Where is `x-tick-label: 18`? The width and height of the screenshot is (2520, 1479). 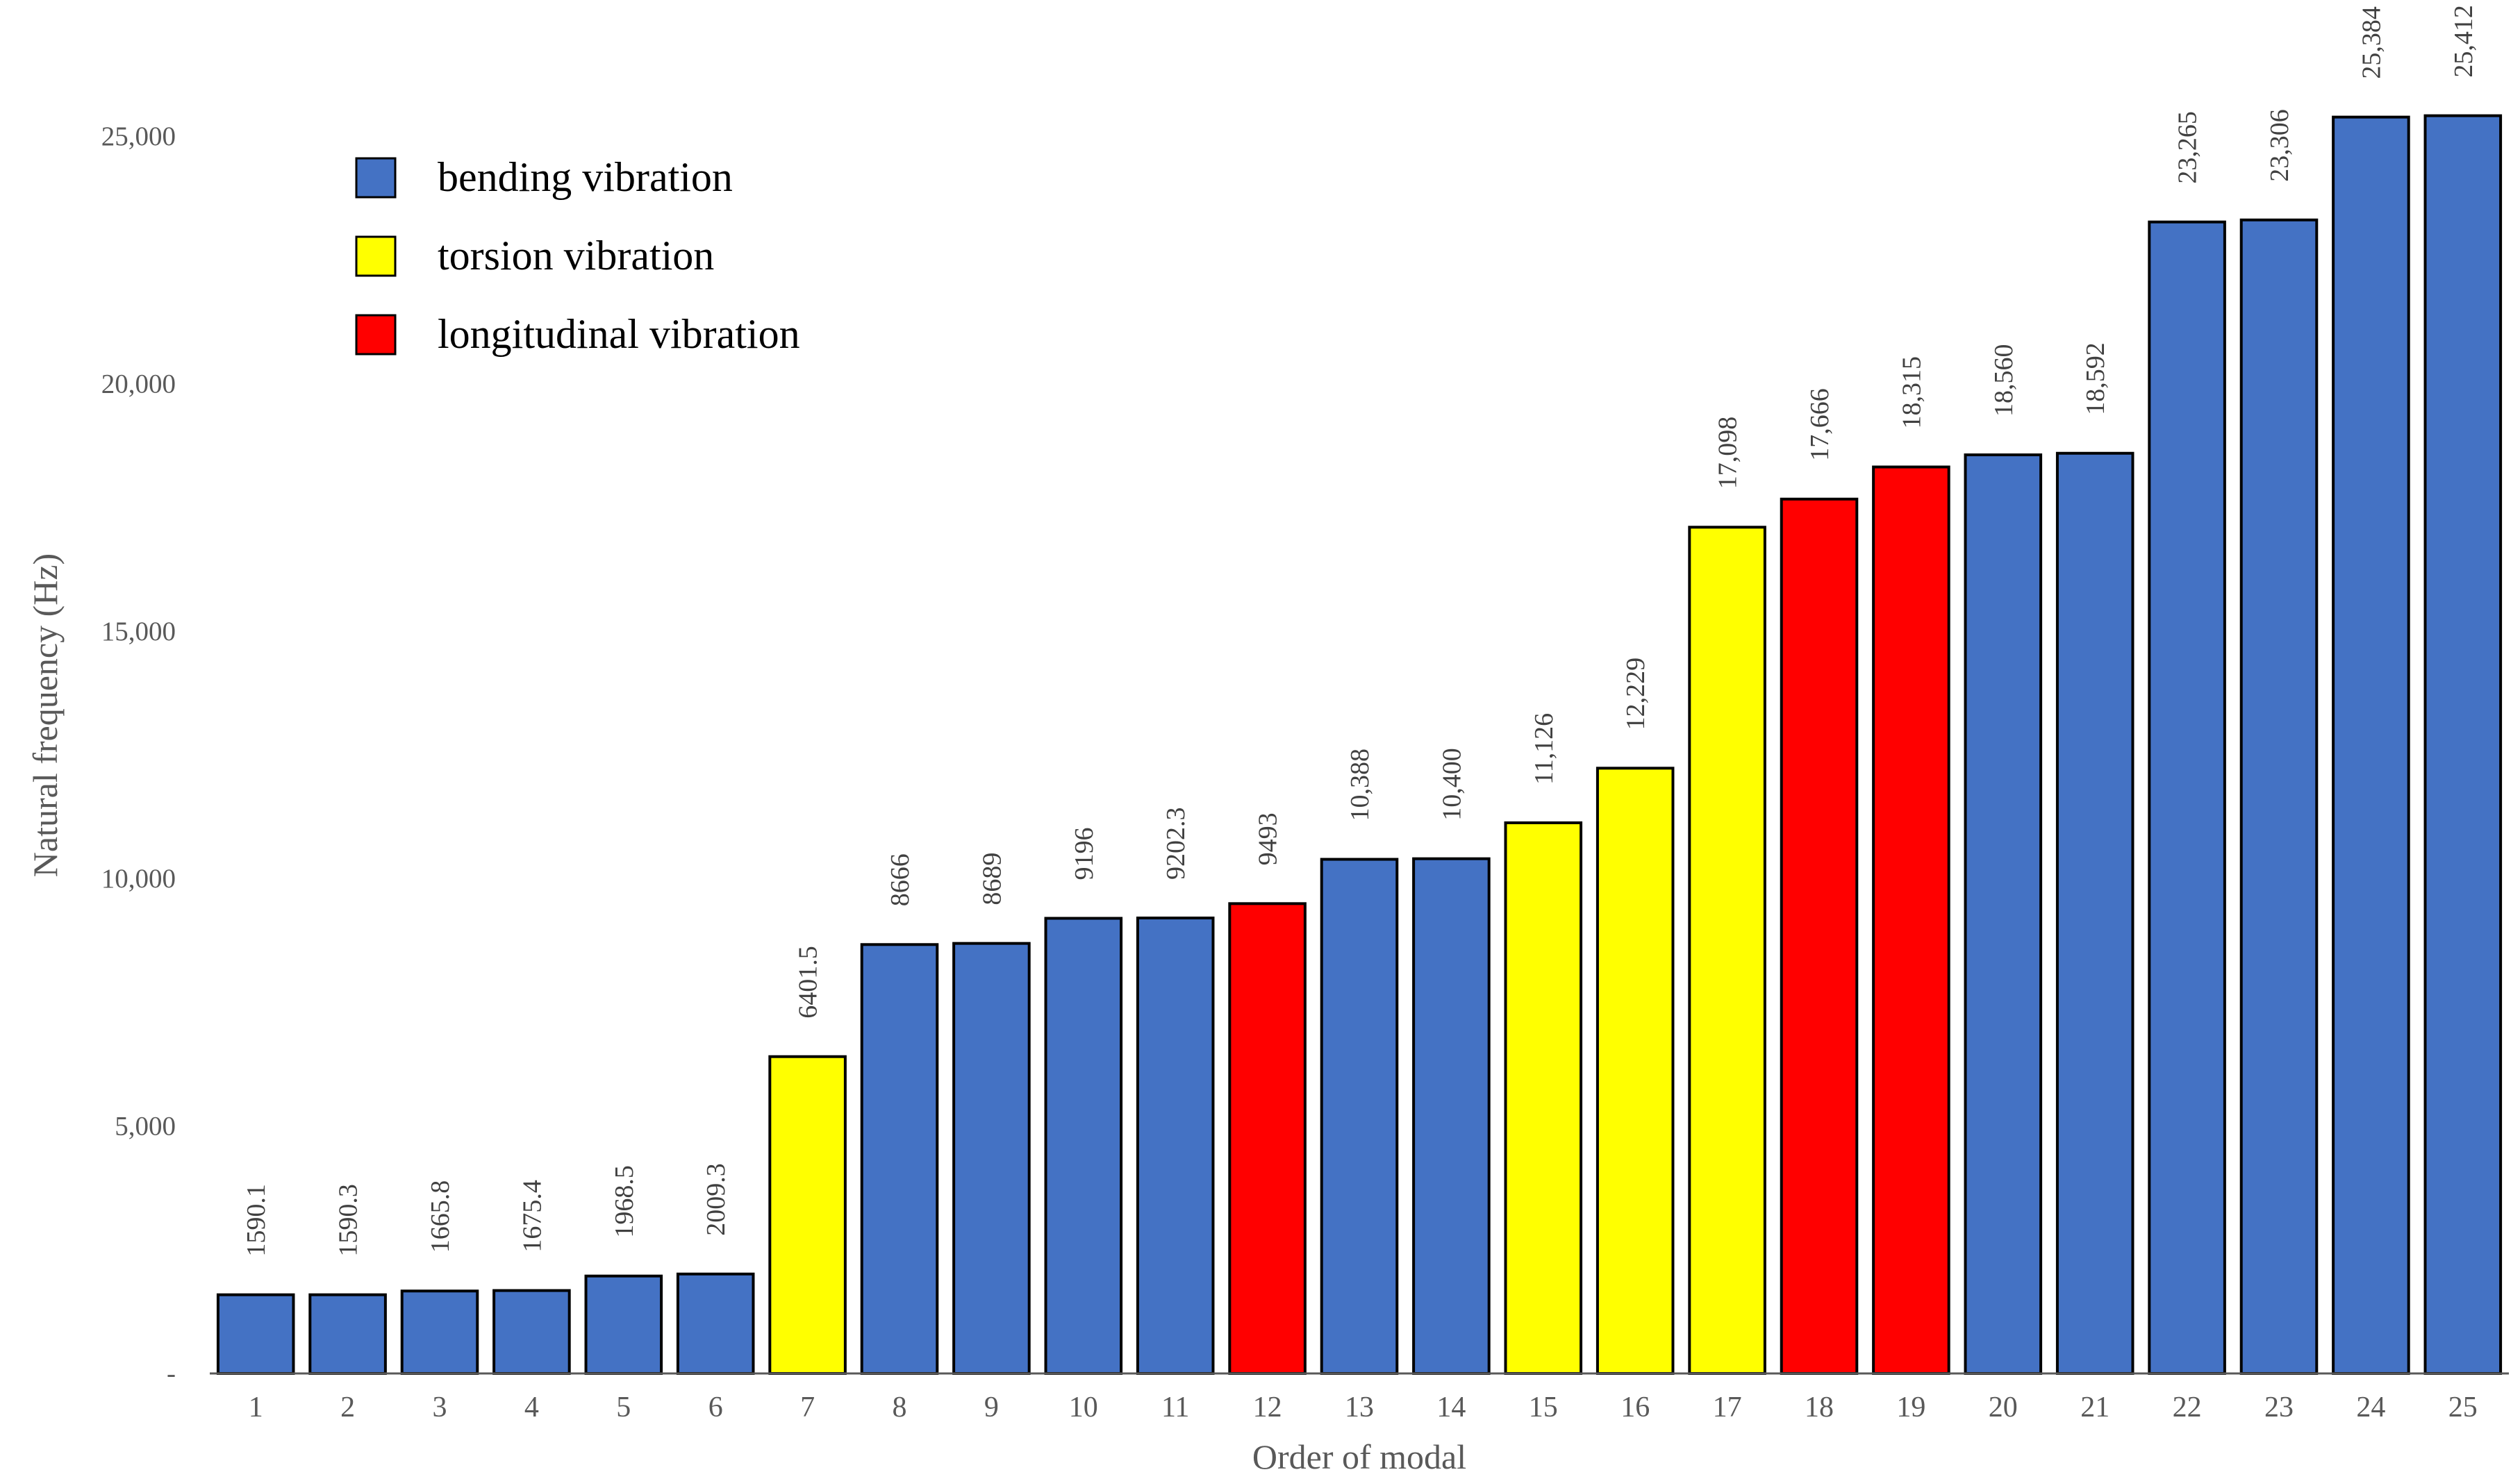 x-tick-label: 18 is located at coordinates (1819, 1407).